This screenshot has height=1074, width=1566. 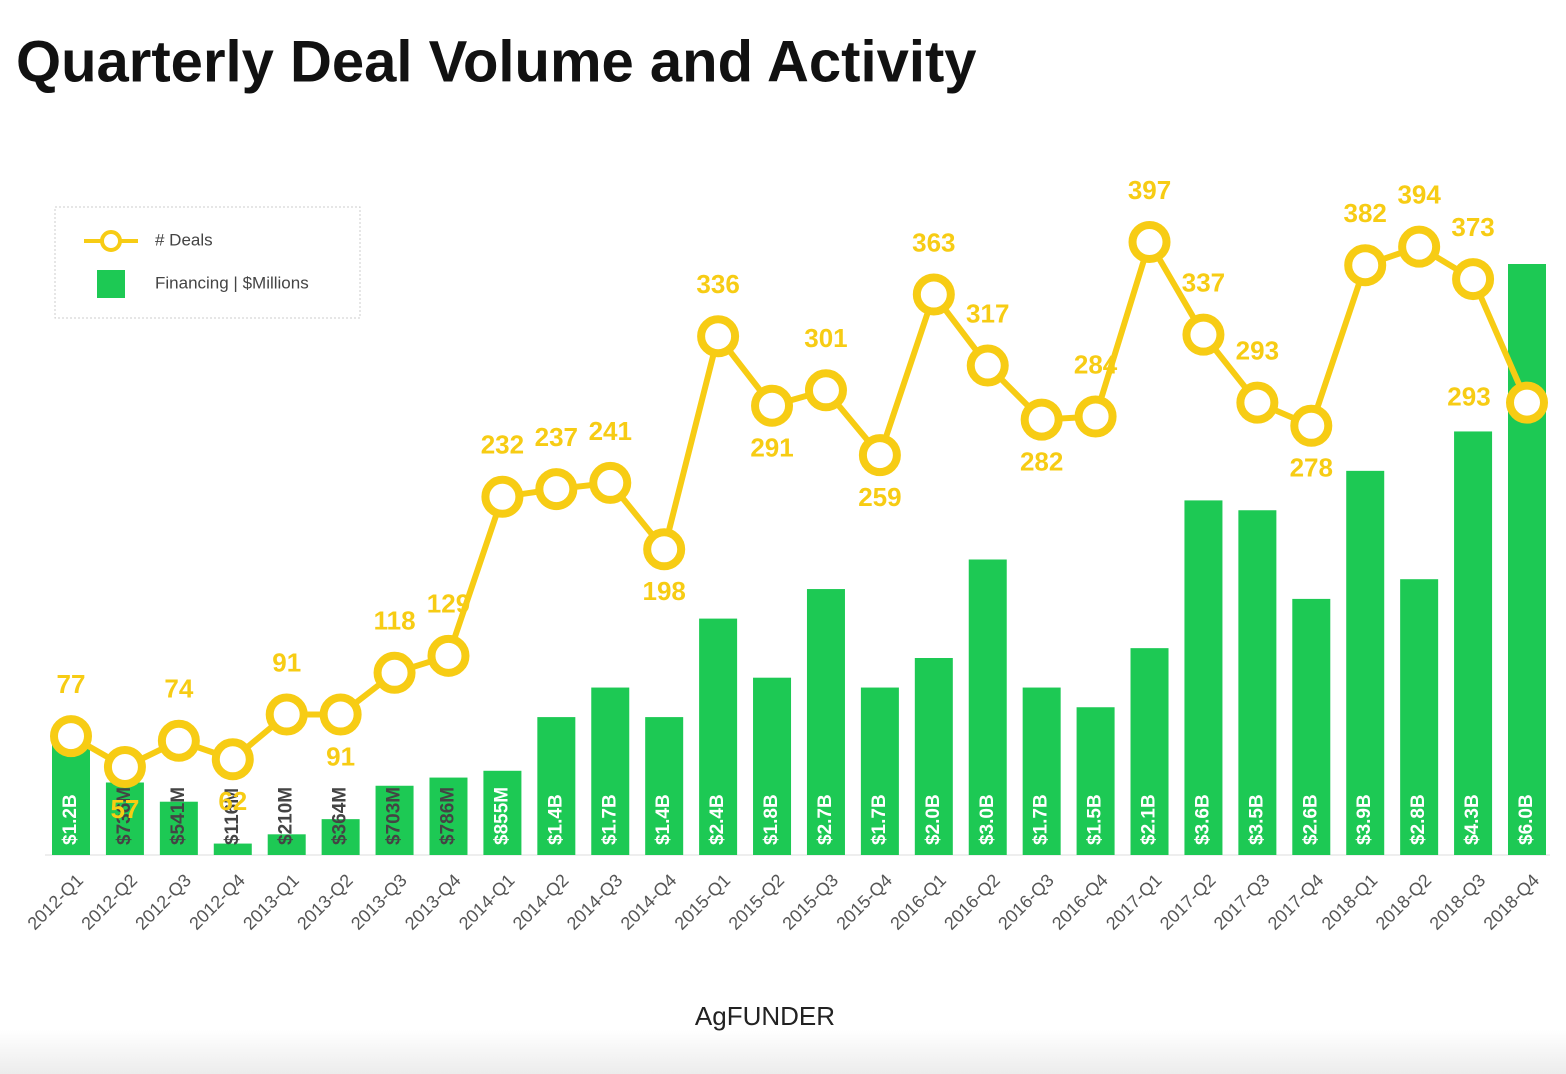 I want to click on deal-value-label: 284, so click(x=1096, y=364).